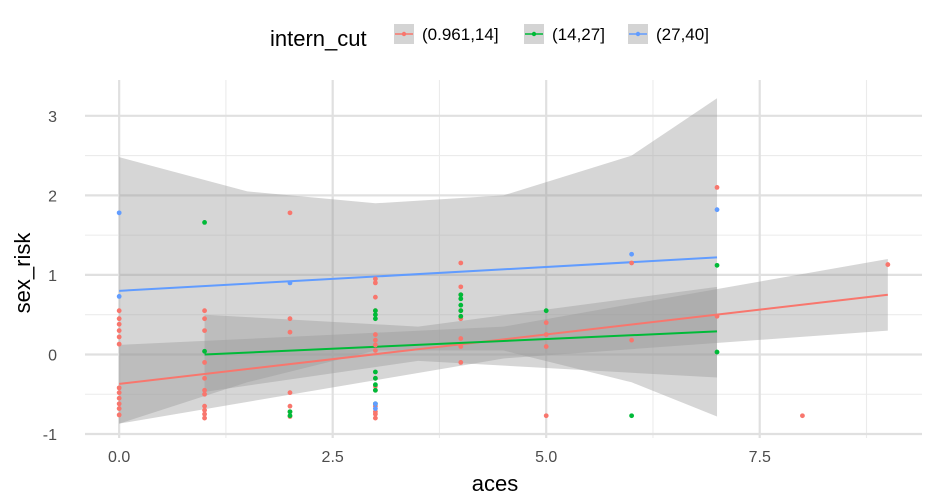 The width and height of the screenshot is (936, 504). What do you see at coordinates (52, 276) in the screenshot?
I see `y-tick-label: 1` at bounding box center [52, 276].